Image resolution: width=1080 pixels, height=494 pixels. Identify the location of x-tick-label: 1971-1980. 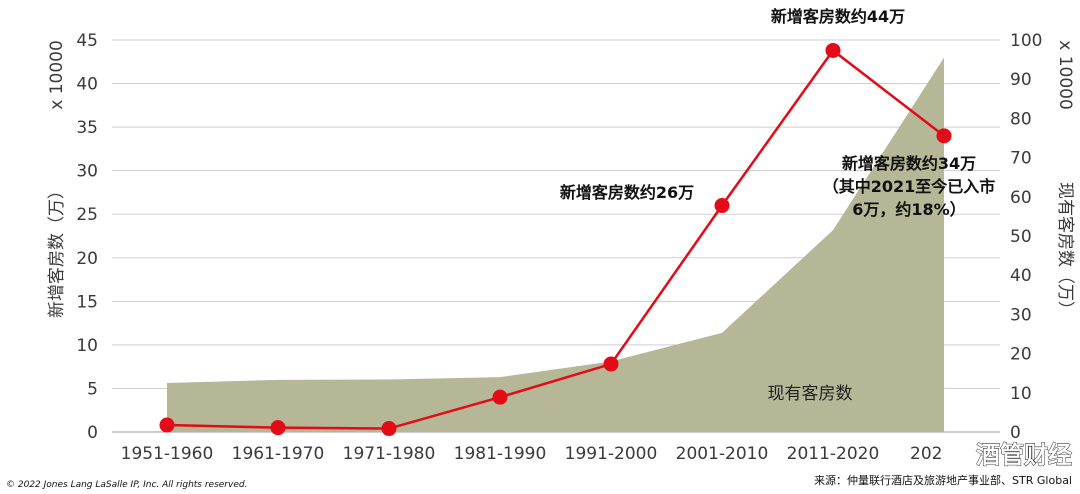
(389, 454).